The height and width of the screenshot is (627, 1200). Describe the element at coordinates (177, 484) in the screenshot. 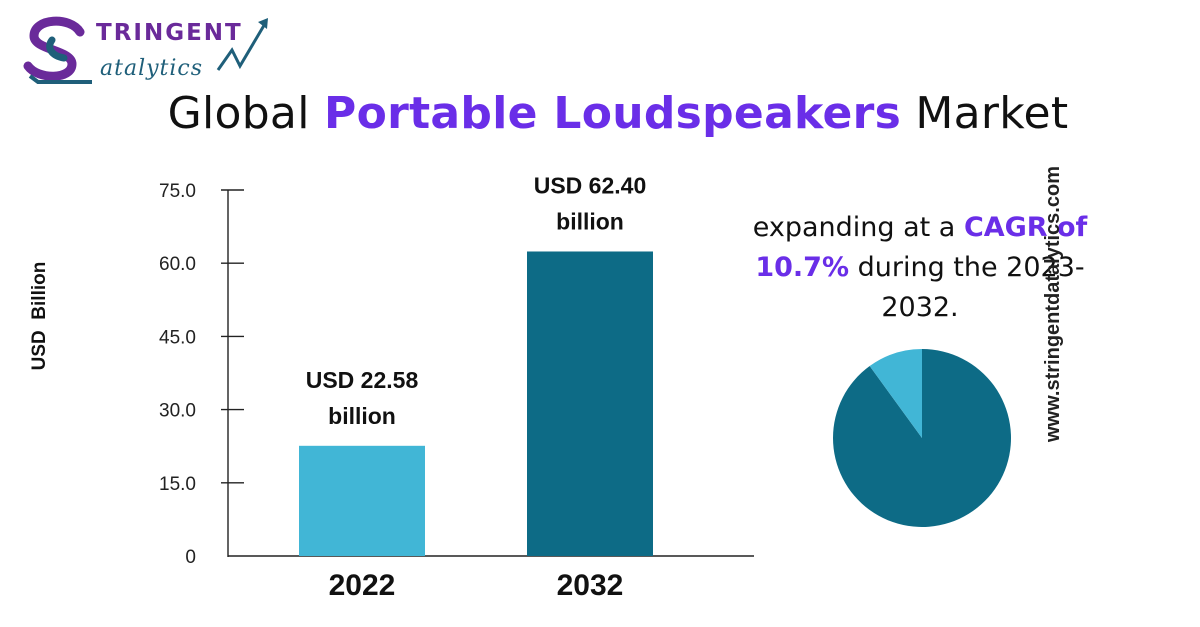

I see `y-tick-label: 15.0` at that location.